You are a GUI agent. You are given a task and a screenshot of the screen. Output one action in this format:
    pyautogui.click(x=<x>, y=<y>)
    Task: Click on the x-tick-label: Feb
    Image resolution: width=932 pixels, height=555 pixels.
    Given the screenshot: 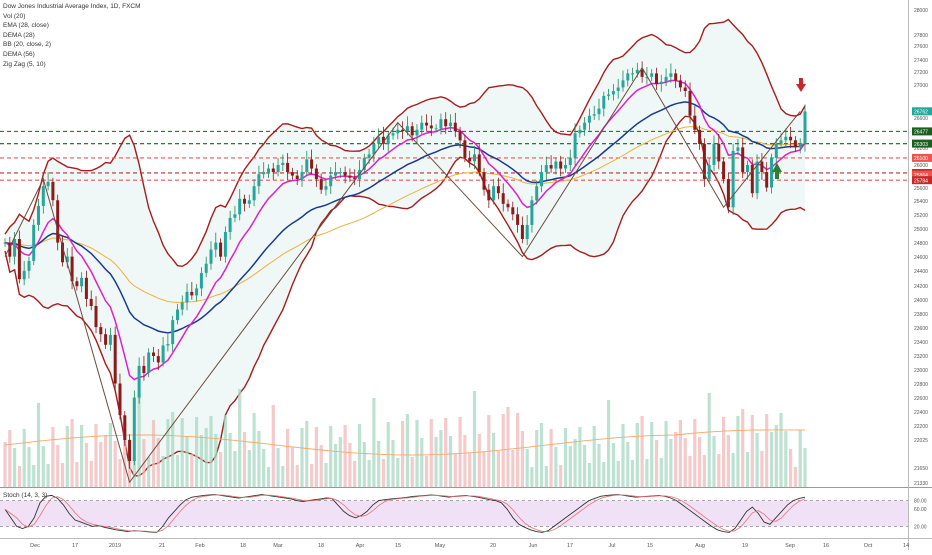 What is the action you would take?
    pyautogui.click(x=199, y=546)
    